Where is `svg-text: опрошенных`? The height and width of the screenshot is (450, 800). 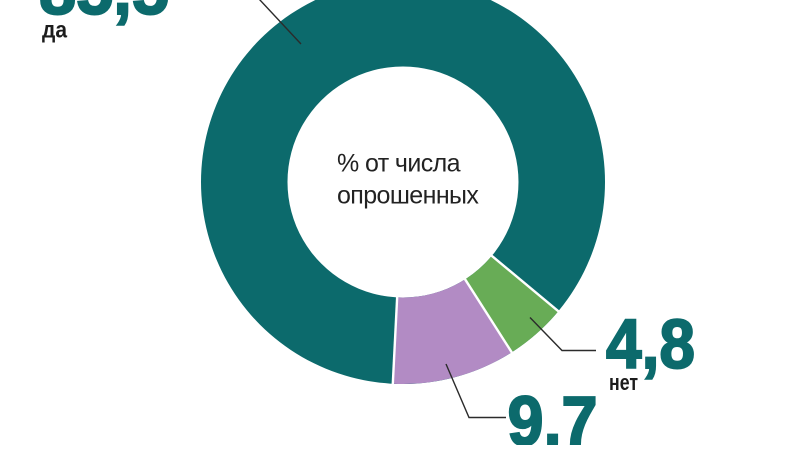
svg-text: опрошенных is located at coordinates (408, 196).